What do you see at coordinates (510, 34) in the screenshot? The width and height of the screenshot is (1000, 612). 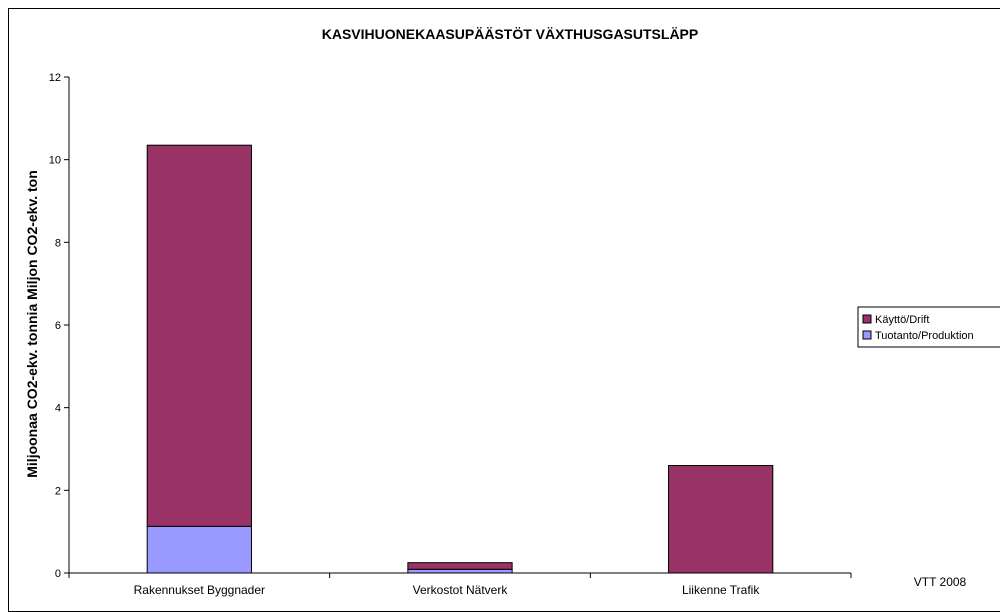 I see `chart-title: KASVIHUONEKAASUPÄÄSTÖT VÄXTHUSGASUTSLÄPP` at bounding box center [510, 34].